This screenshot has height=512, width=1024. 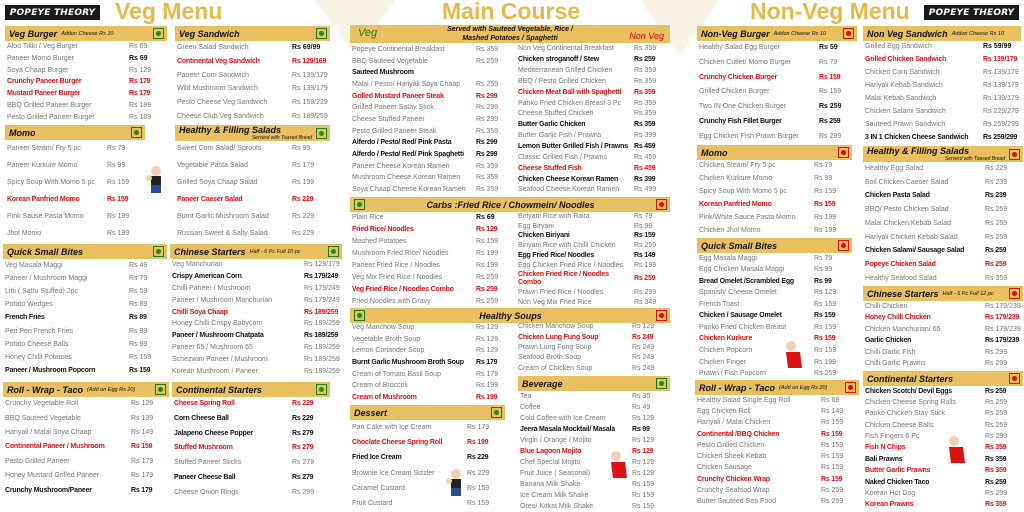 What do you see at coordinates (398, 49) in the screenshot?
I see `item-name: Popeye Continental Breakfast` at bounding box center [398, 49].